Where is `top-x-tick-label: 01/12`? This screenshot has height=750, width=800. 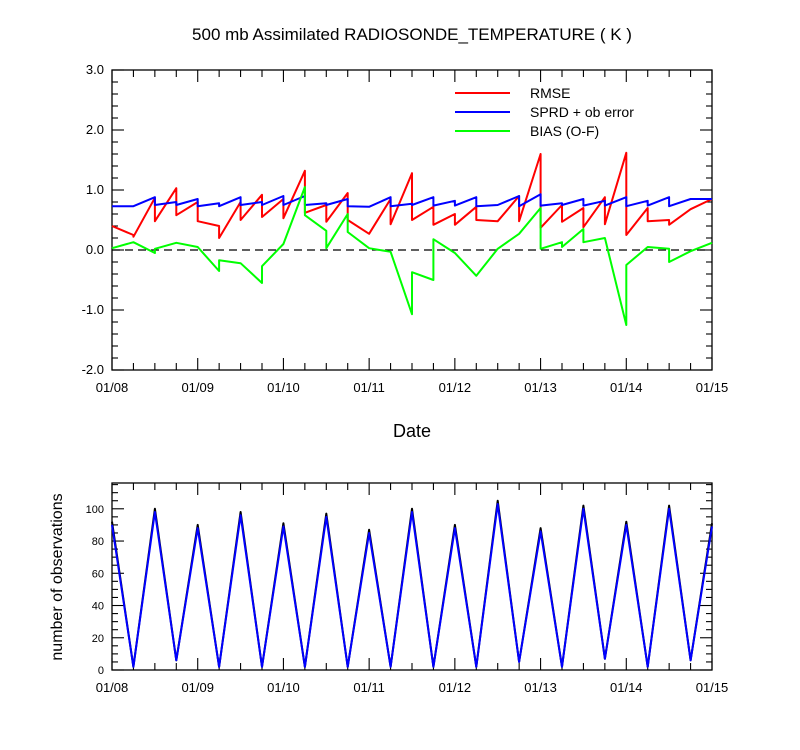 top-x-tick-label: 01/12 is located at coordinates (455, 387).